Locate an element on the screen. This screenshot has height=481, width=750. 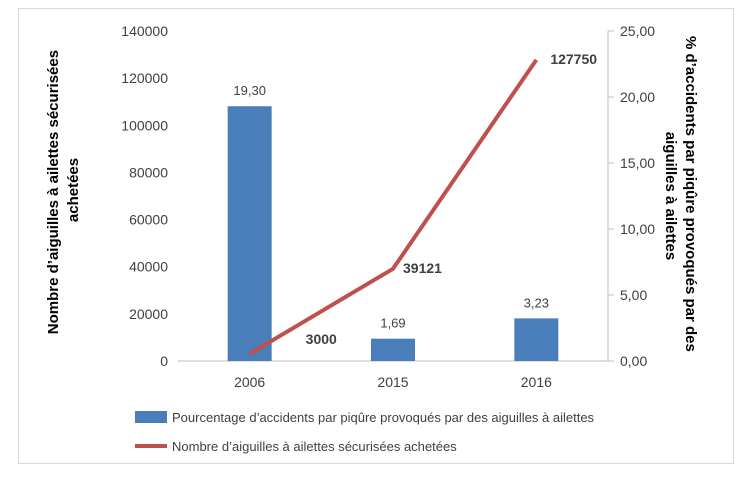
right-axis-ticks: 0,00 5,00 10,00 15,00 20,00 25,00 is located at coordinates (631, 196).